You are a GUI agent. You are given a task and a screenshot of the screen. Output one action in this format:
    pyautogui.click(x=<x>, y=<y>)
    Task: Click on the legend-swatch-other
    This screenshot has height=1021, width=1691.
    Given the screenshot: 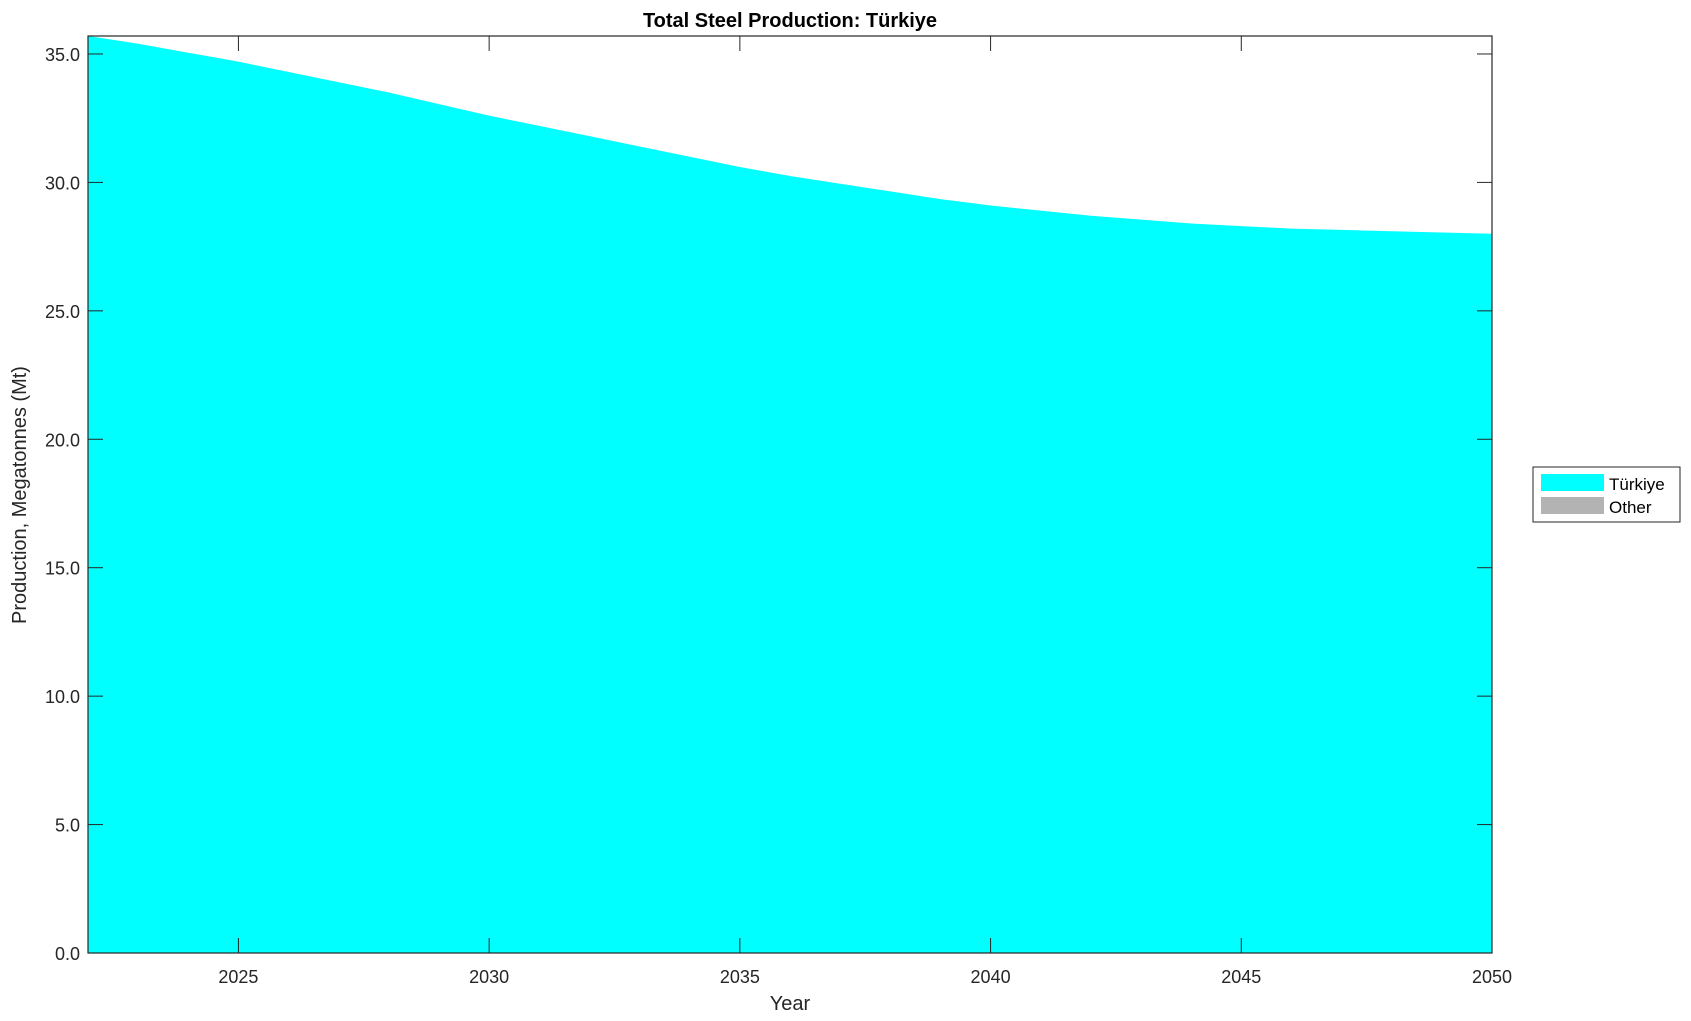 What is the action you would take?
    pyautogui.click(x=1572, y=505)
    